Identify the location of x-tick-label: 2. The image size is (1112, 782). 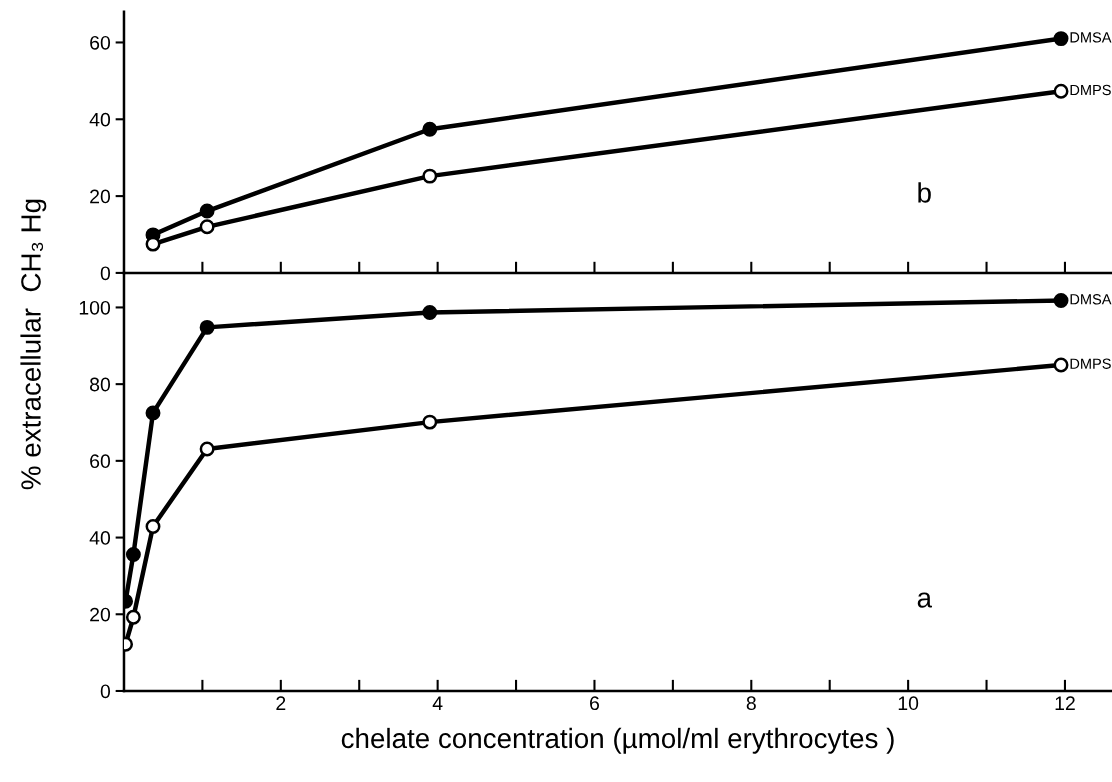
(281, 703).